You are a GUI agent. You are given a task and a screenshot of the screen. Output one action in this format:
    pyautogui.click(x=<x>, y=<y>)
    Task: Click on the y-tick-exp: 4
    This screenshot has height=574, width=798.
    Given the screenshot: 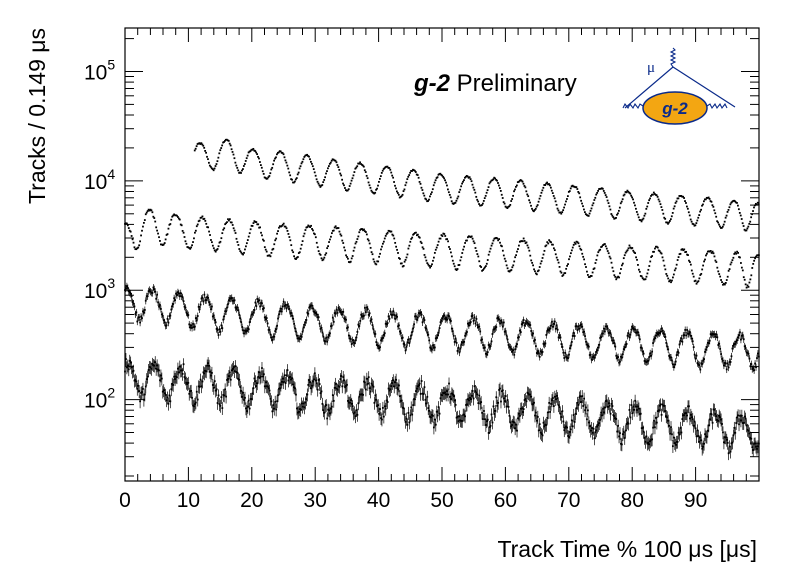 What is the action you would take?
    pyautogui.click(x=111, y=174)
    